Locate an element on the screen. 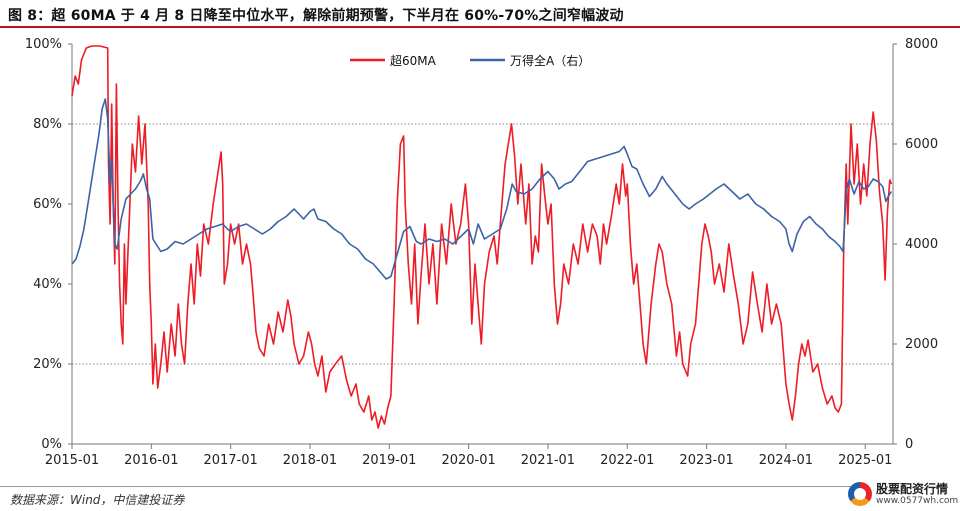 This screenshot has height=511, width=960. x-tick-label: 2020-01 is located at coordinates (468, 460).